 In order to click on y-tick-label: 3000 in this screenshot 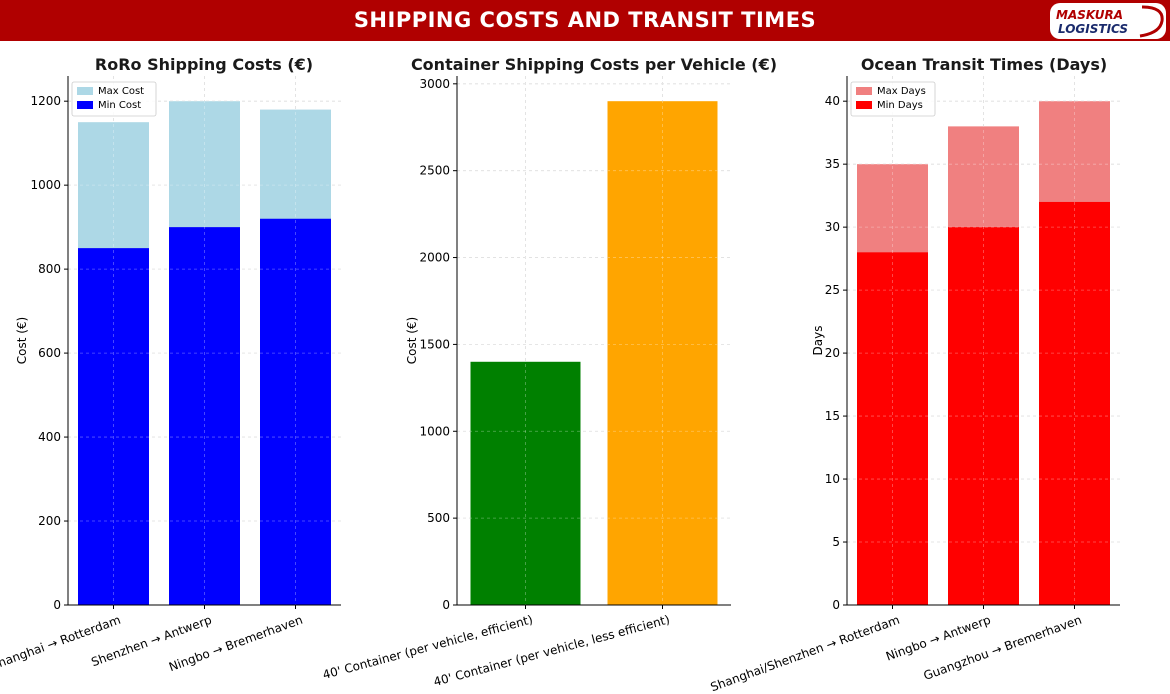, I will do `click(434, 84)`.